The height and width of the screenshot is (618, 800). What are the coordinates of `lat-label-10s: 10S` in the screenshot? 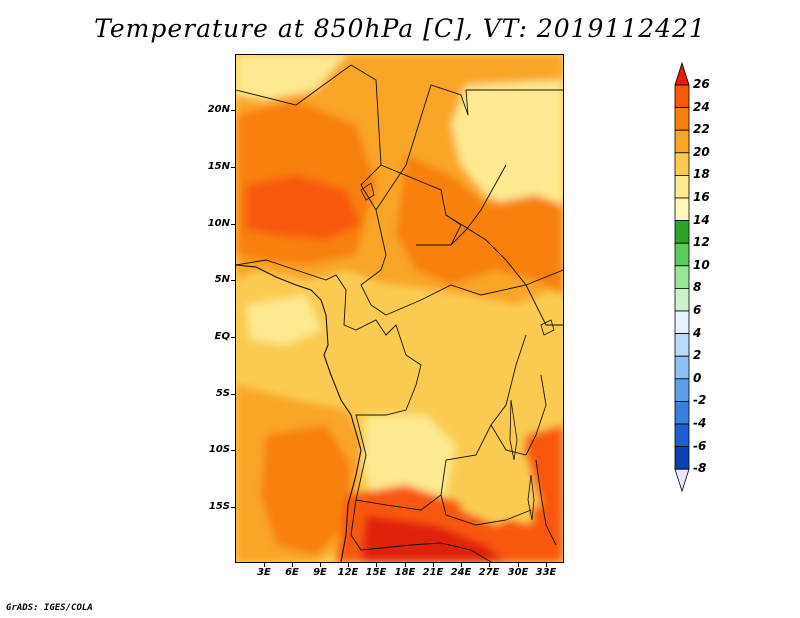 It's located at (219, 449).